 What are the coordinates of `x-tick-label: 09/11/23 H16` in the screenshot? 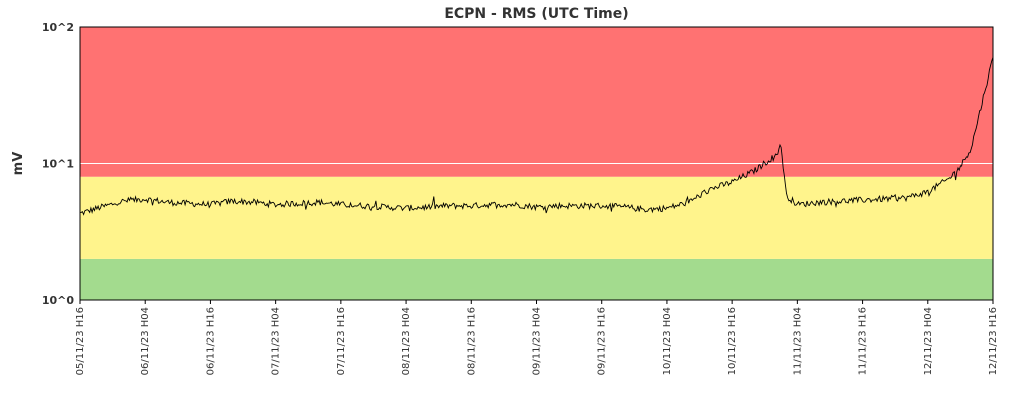 It's located at (602, 341).